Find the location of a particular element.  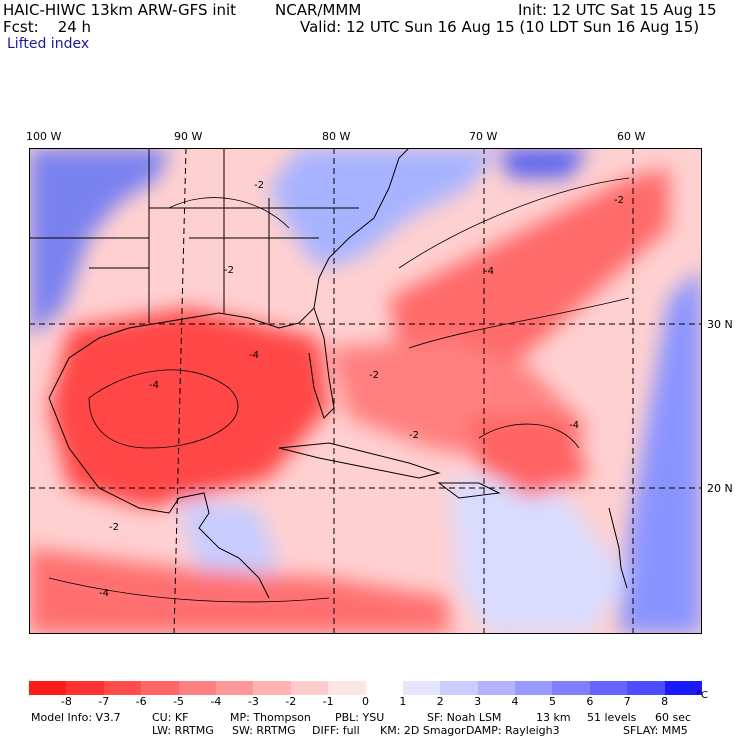

lon-label-80w: 80 W is located at coordinates (336, 136).